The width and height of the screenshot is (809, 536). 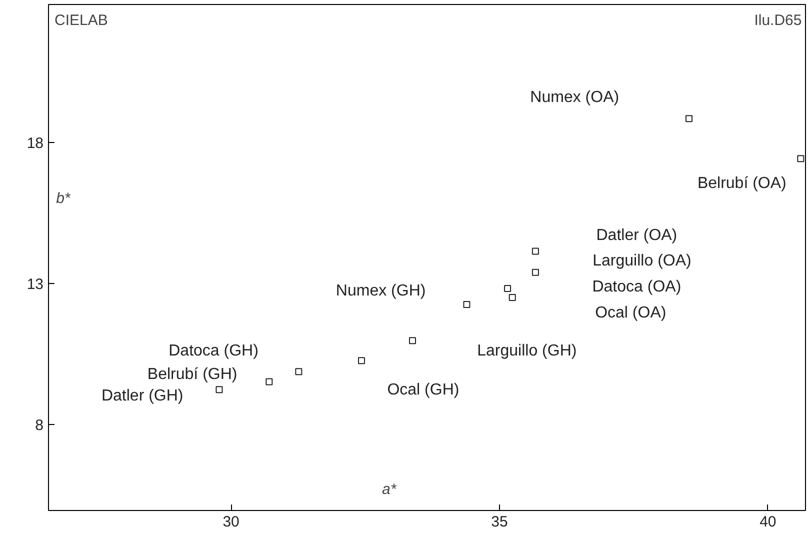 I want to click on x-tick-label: 35, so click(x=499, y=522).